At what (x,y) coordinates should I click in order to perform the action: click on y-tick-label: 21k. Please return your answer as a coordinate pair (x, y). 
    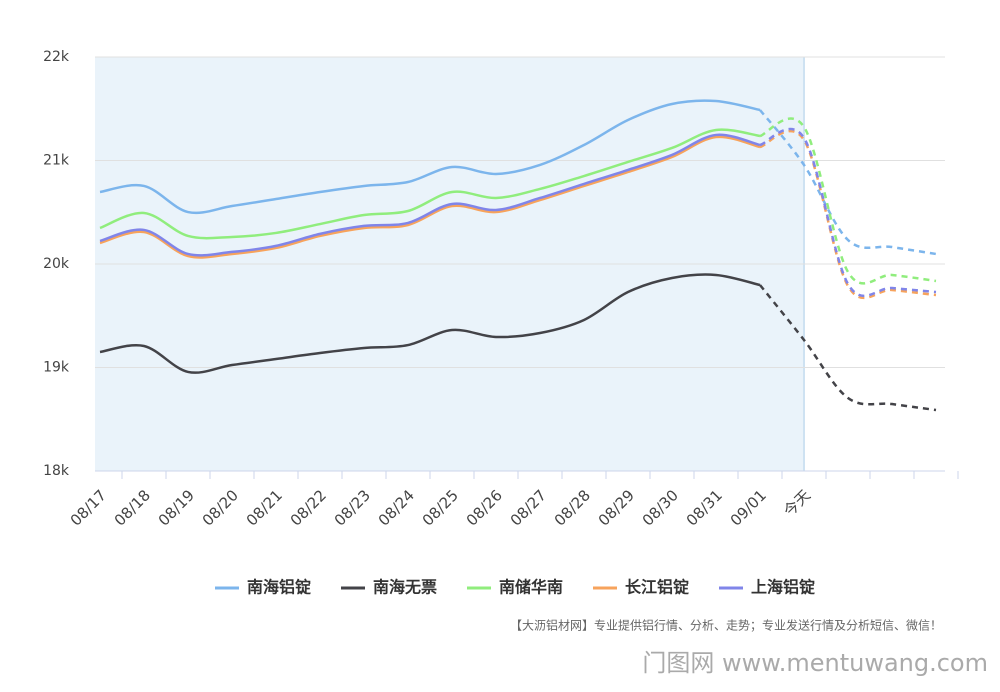
    Looking at the image, I should click on (56, 161).